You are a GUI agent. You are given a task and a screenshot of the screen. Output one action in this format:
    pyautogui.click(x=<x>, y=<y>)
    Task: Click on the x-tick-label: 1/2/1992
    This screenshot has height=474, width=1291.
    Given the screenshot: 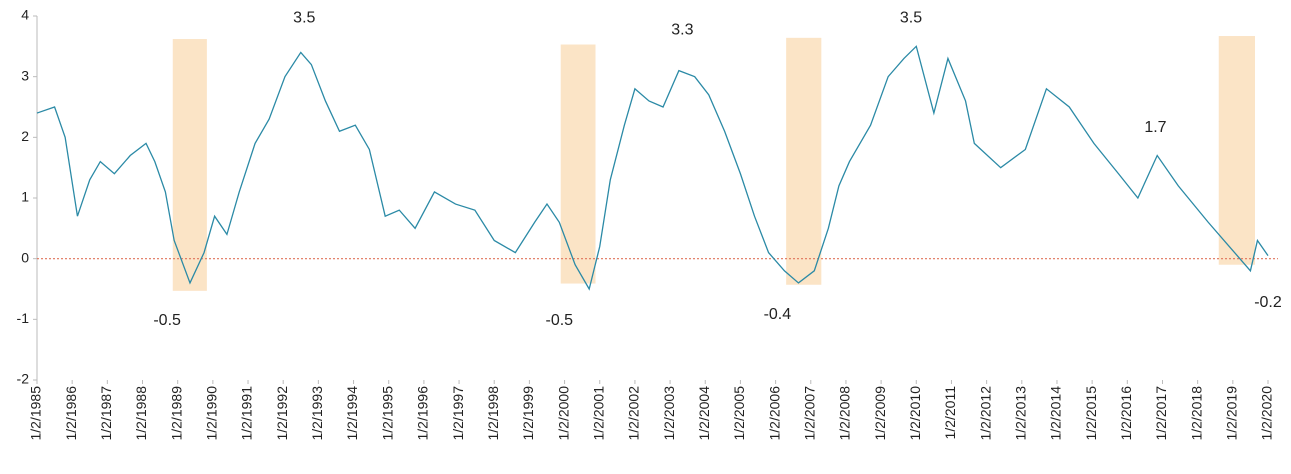 What is the action you would take?
    pyautogui.click(x=282, y=413)
    